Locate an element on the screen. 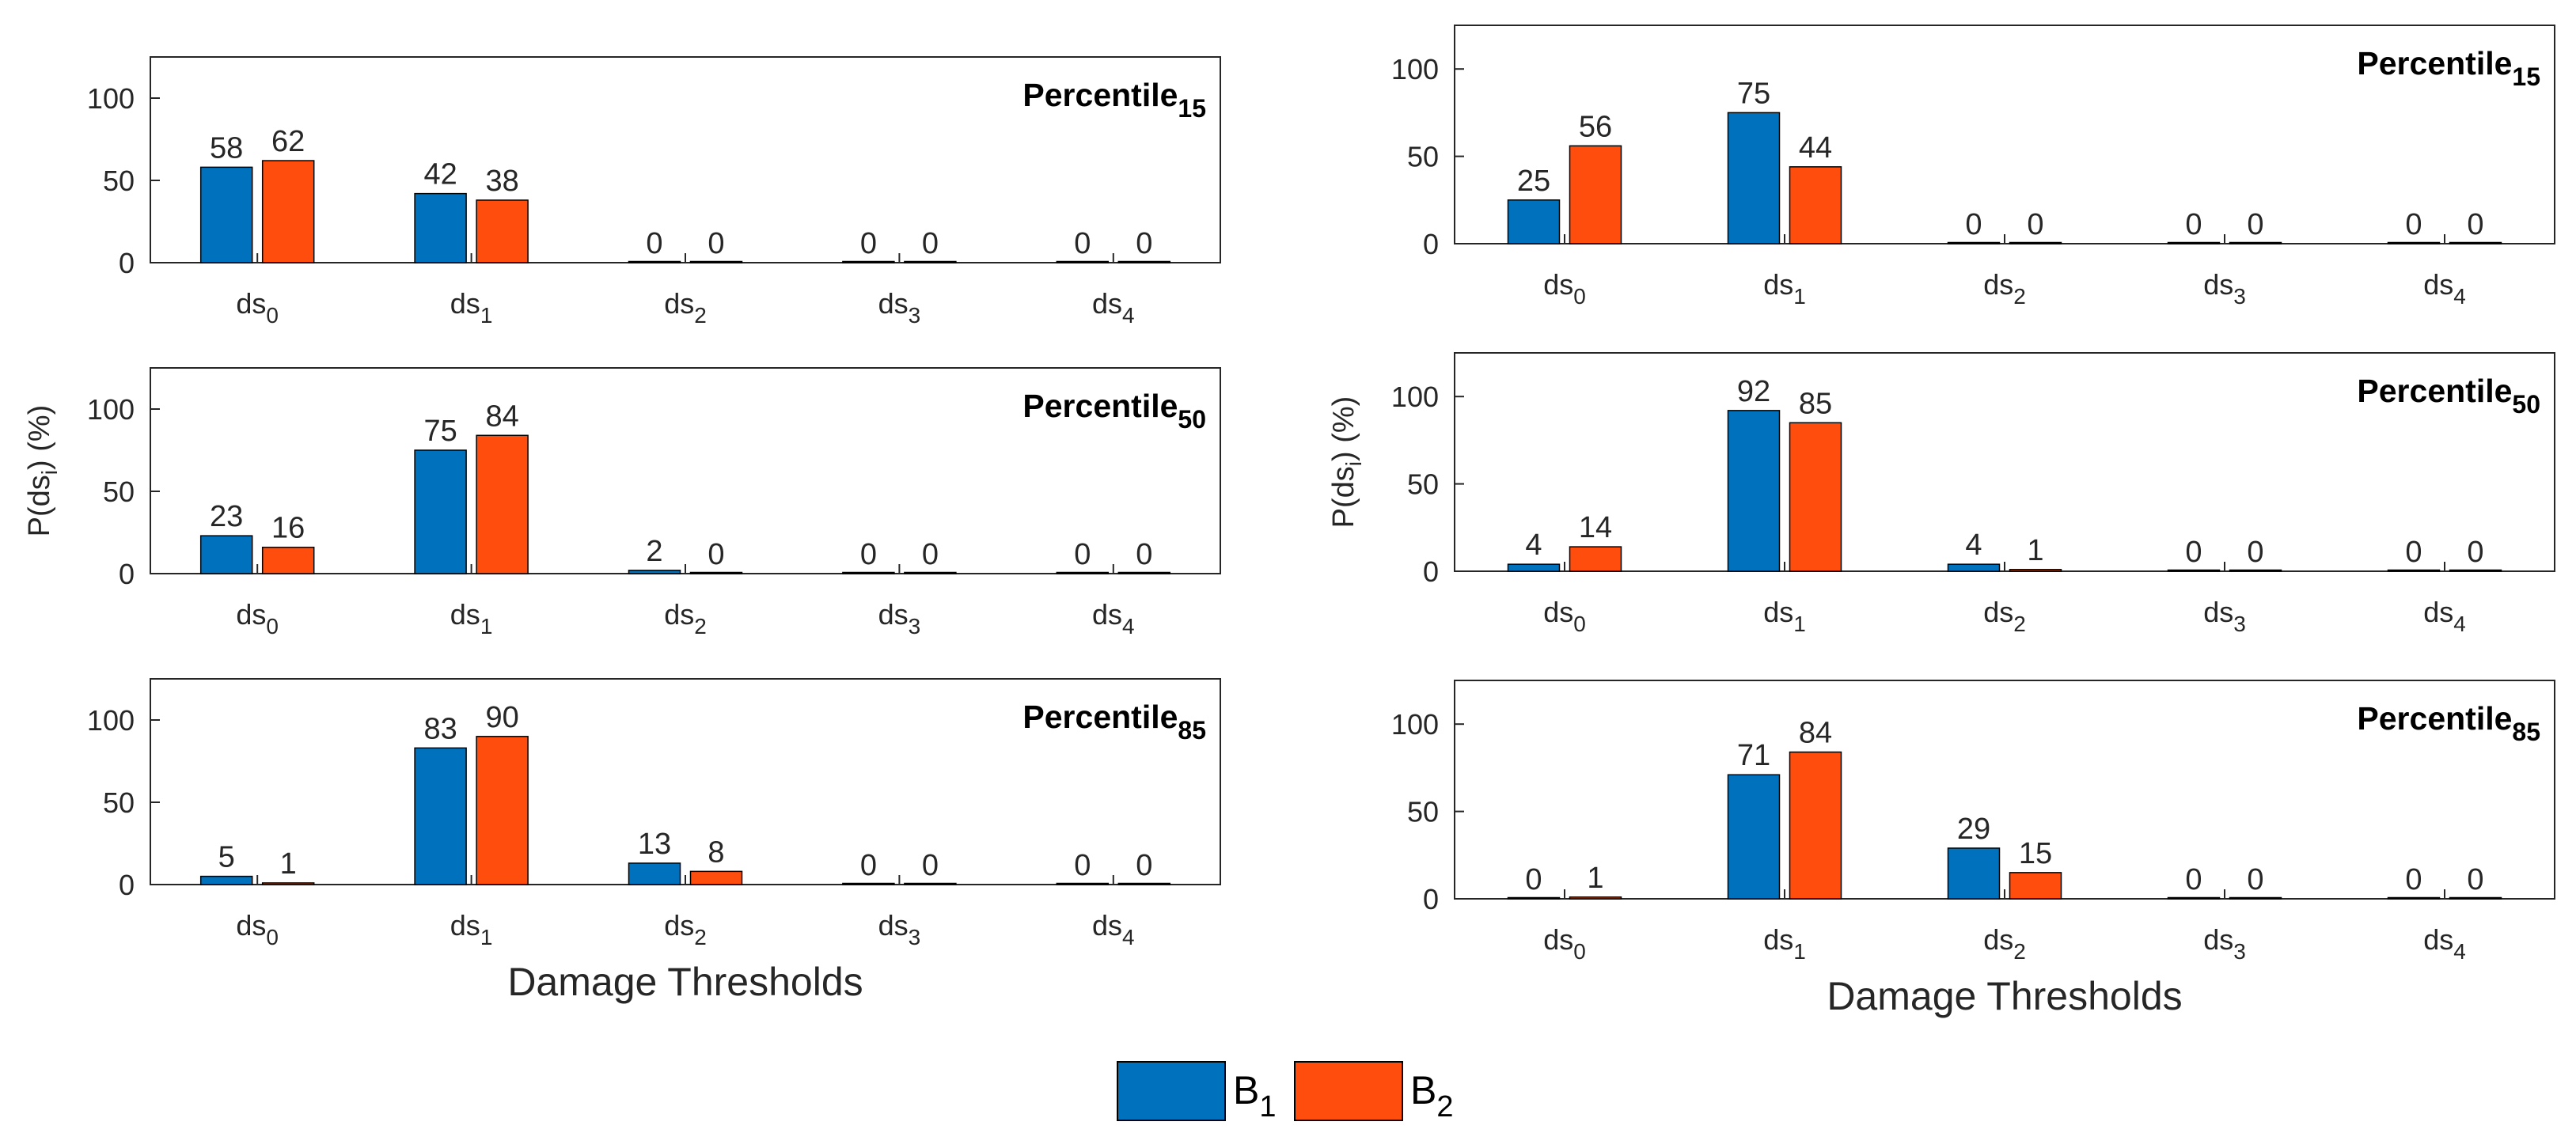  data-label: 71 is located at coordinates (1753, 756).